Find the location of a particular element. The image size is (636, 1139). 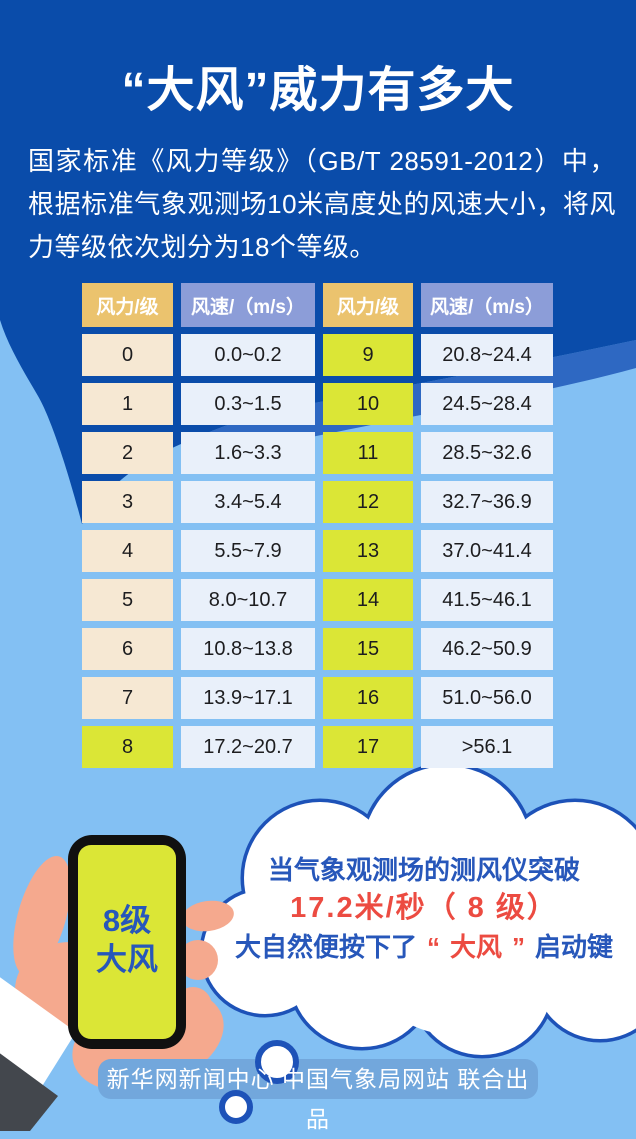

page-title: “大风”威力有多大 is located at coordinates (318, 90).